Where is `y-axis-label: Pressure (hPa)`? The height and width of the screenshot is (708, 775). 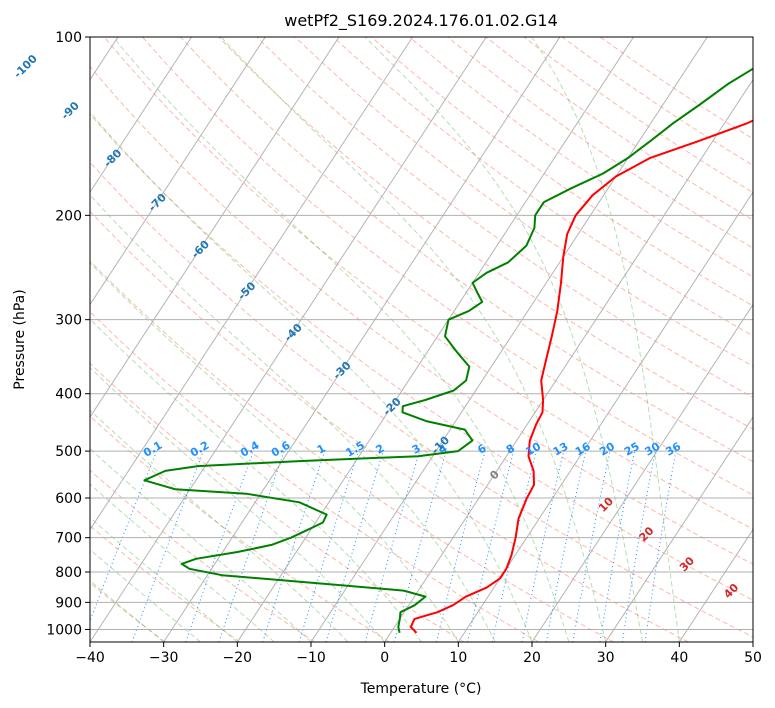
y-axis-label: Pressure (hPa) is located at coordinates (20, 339).